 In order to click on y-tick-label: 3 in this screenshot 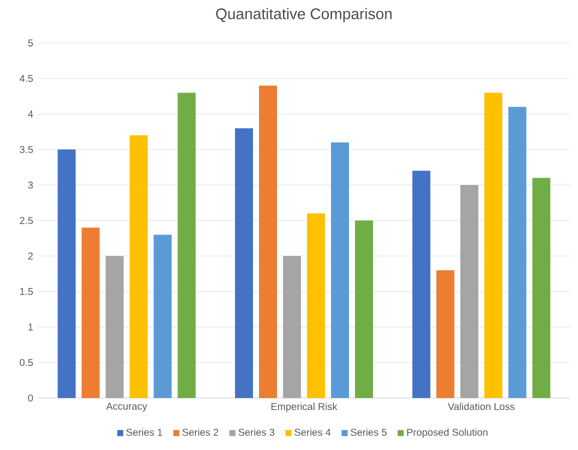, I will do `click(30, 185)`.